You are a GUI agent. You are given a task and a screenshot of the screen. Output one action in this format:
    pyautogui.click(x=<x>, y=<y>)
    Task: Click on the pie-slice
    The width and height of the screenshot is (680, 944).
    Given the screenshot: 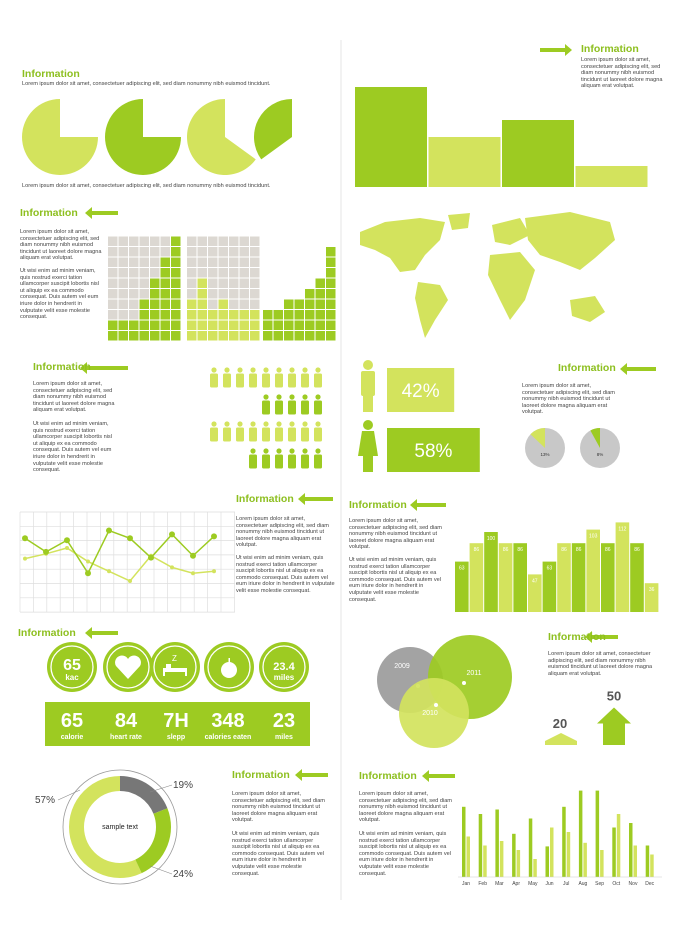 What is the action you would take?
    pyautogui.click(x=537, y=438)
    